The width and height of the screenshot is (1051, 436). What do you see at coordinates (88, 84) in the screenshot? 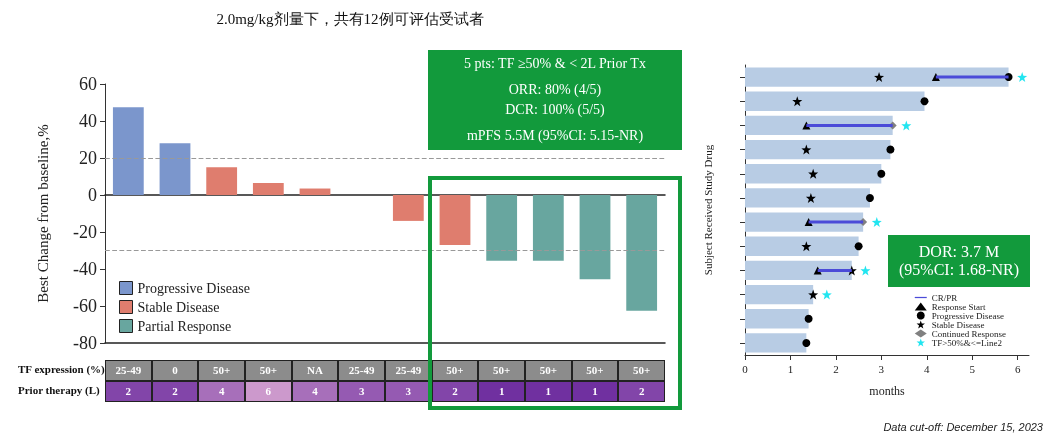
I see `y-tick-label: 60` at bounding box center [88, 84].